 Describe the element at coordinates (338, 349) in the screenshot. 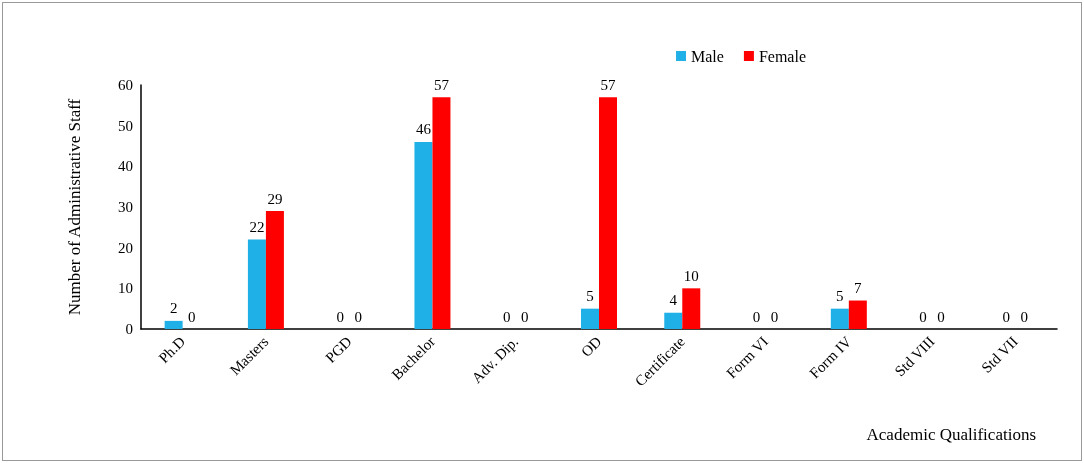

I see `x-tick-label: PGD` at that location.